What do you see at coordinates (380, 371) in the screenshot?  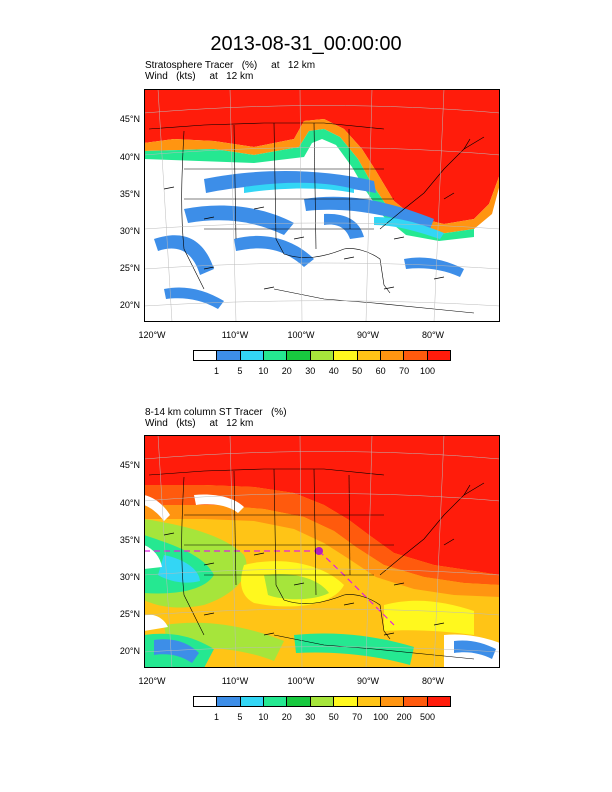 I see `colorbar-label: 60` at bounding box center [380, 371].